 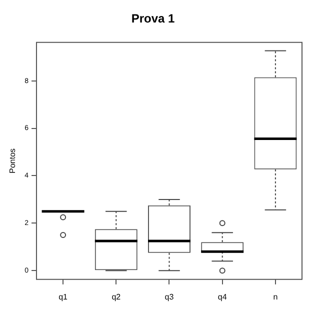 I want to click on x-tick-label: n, so click(x=275, y=297).